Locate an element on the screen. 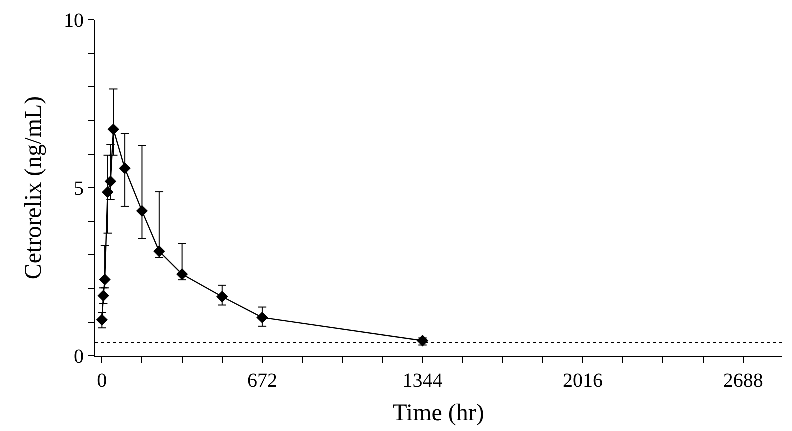  y-axis-title: Cetrorelix (ng/mL) is located at coordinates (34, 188).